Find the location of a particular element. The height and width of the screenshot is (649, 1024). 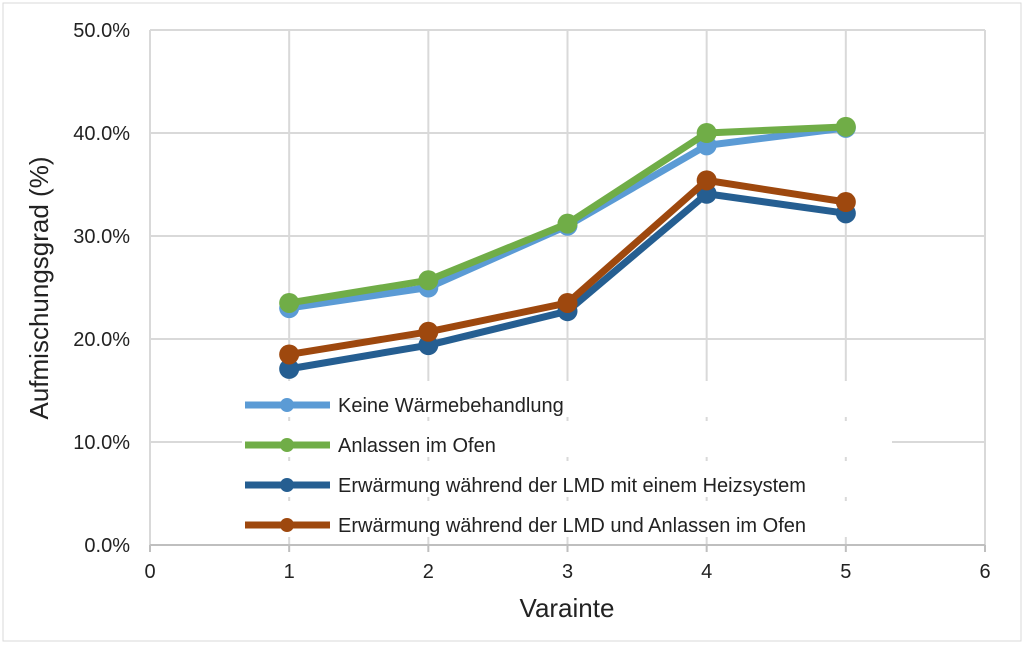

y-tick-label: 10.0% is located at coordinates (101, 443).